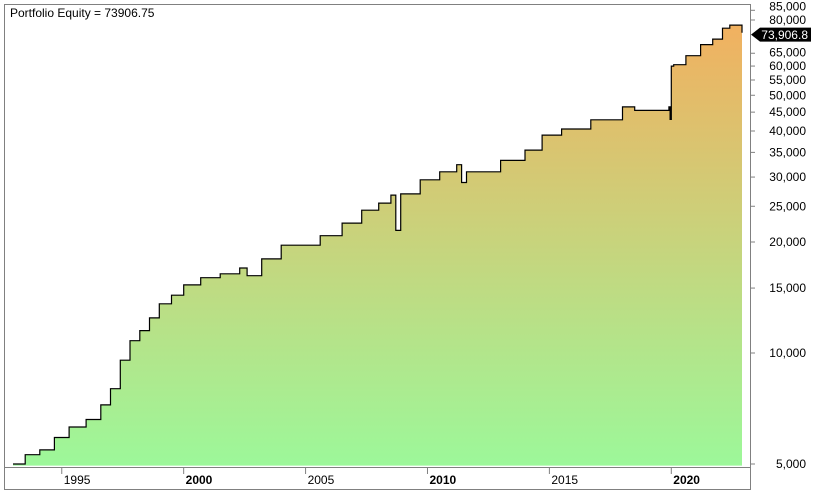 The image size is (815, 499). I want to click on x-tick-label: 2020, so click(686, 480).